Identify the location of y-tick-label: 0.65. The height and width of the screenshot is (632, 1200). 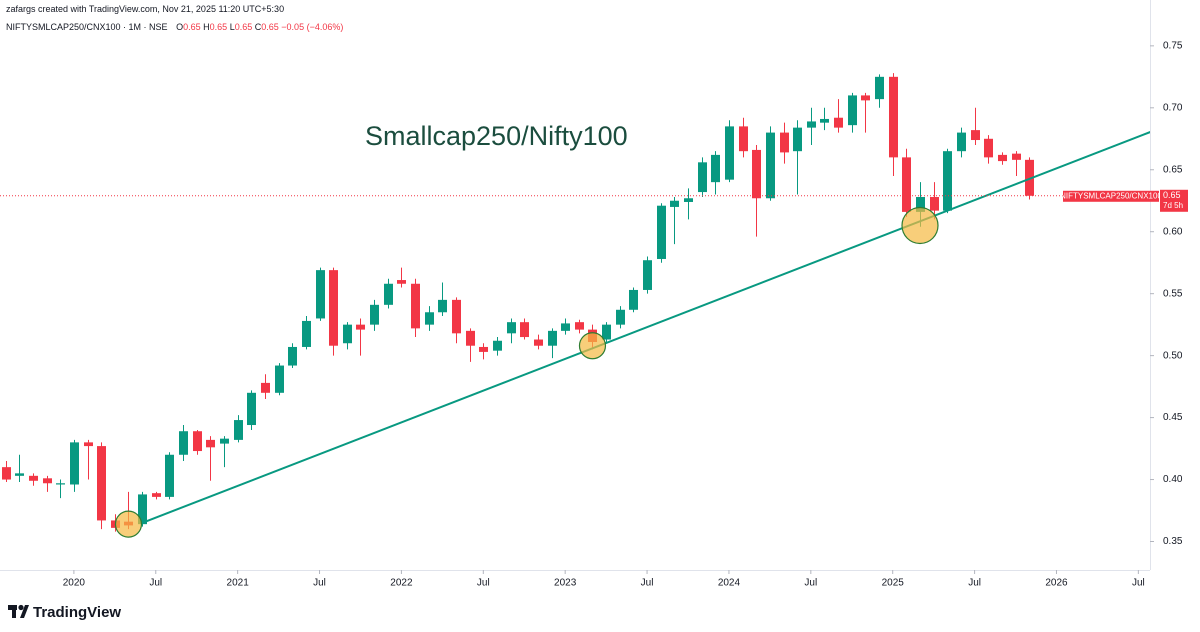
(1173, 169).